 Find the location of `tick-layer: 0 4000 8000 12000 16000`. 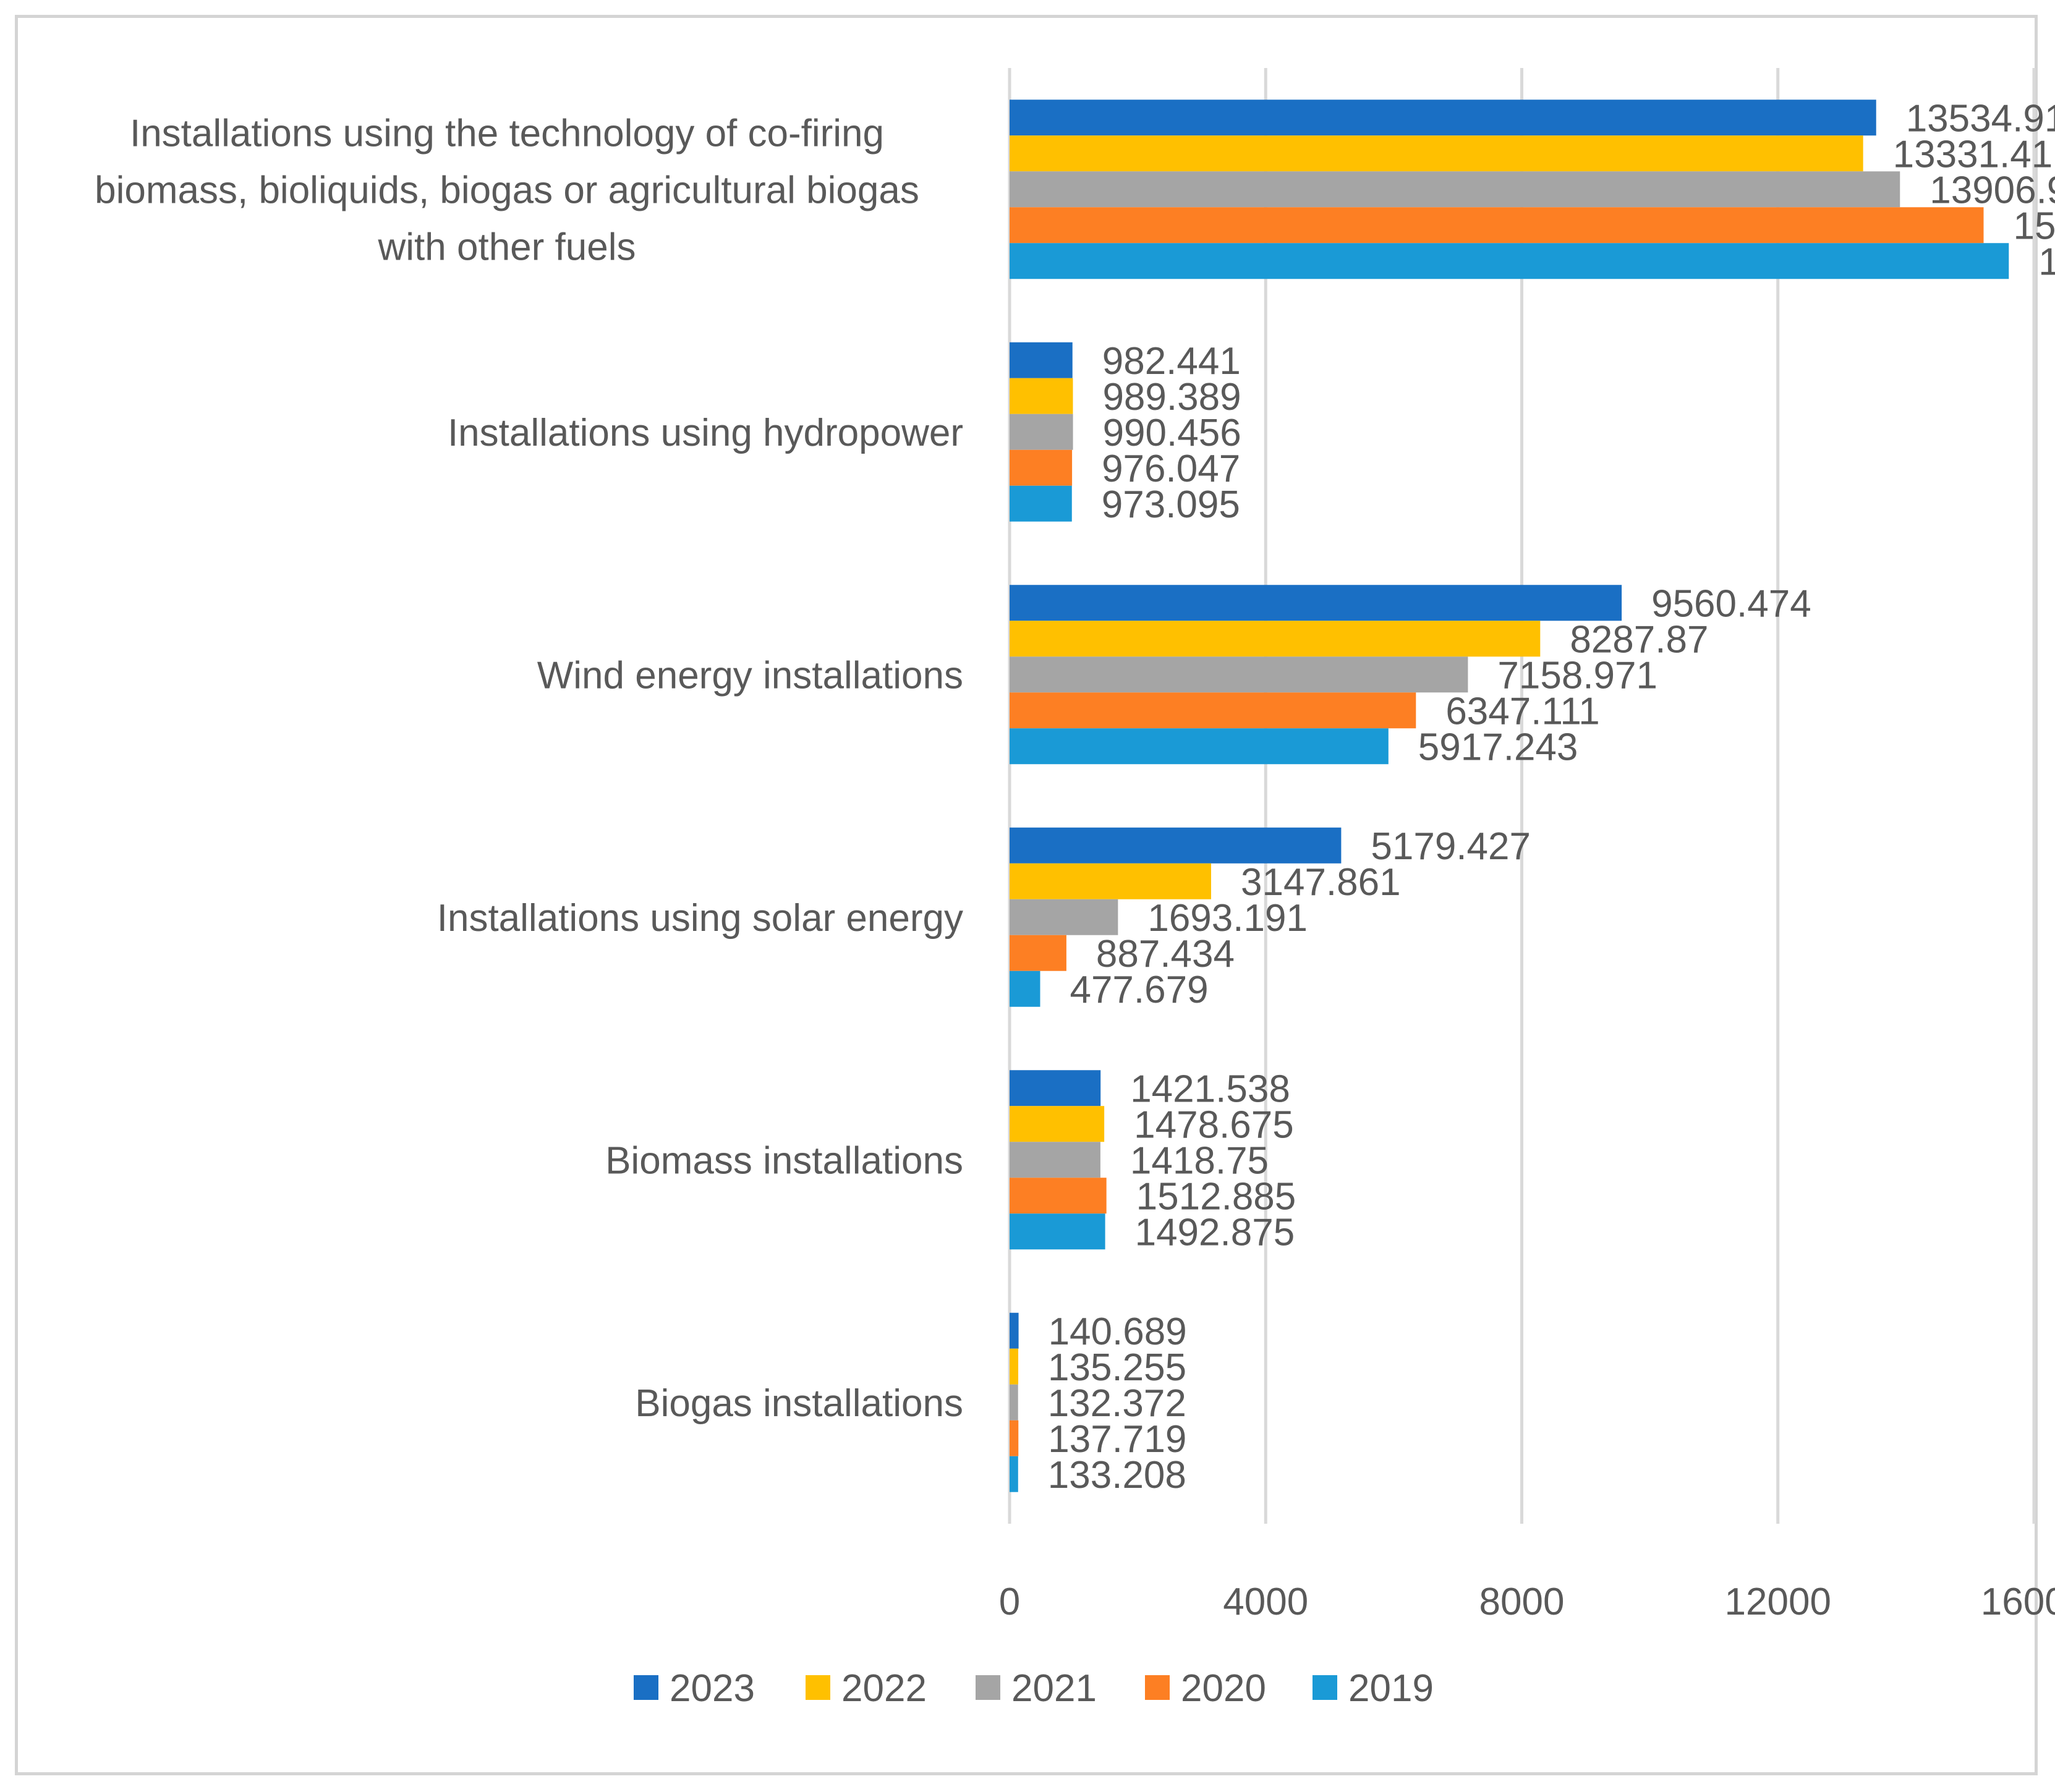

tick-layer: 0 4000 8000 12000 16000 is located at coordinates (1527, 1602).